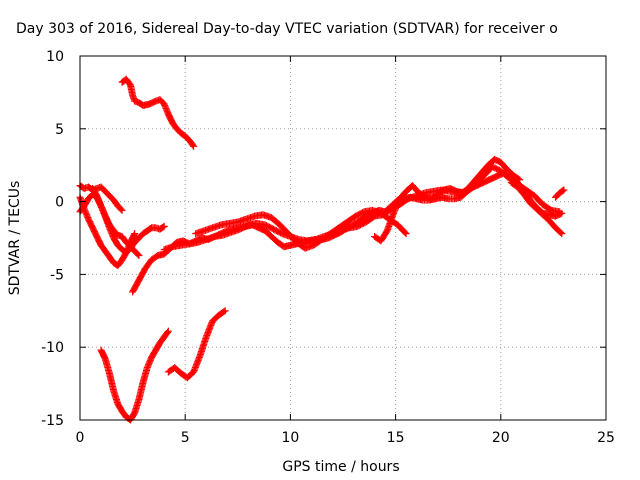 The width and height of the screenshot is (640, 480). What do you see at coordinates (57, 275) in the screenshot?
I see `y-tick-label: -5` at bounding box center [57, 275].